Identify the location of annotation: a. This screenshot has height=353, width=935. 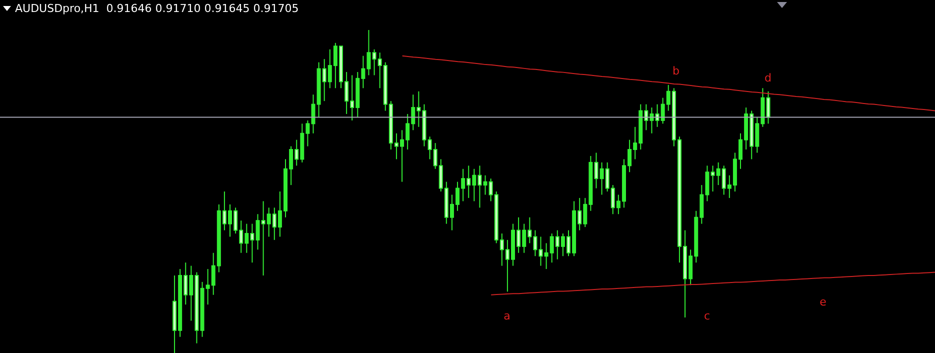
(507, 316).